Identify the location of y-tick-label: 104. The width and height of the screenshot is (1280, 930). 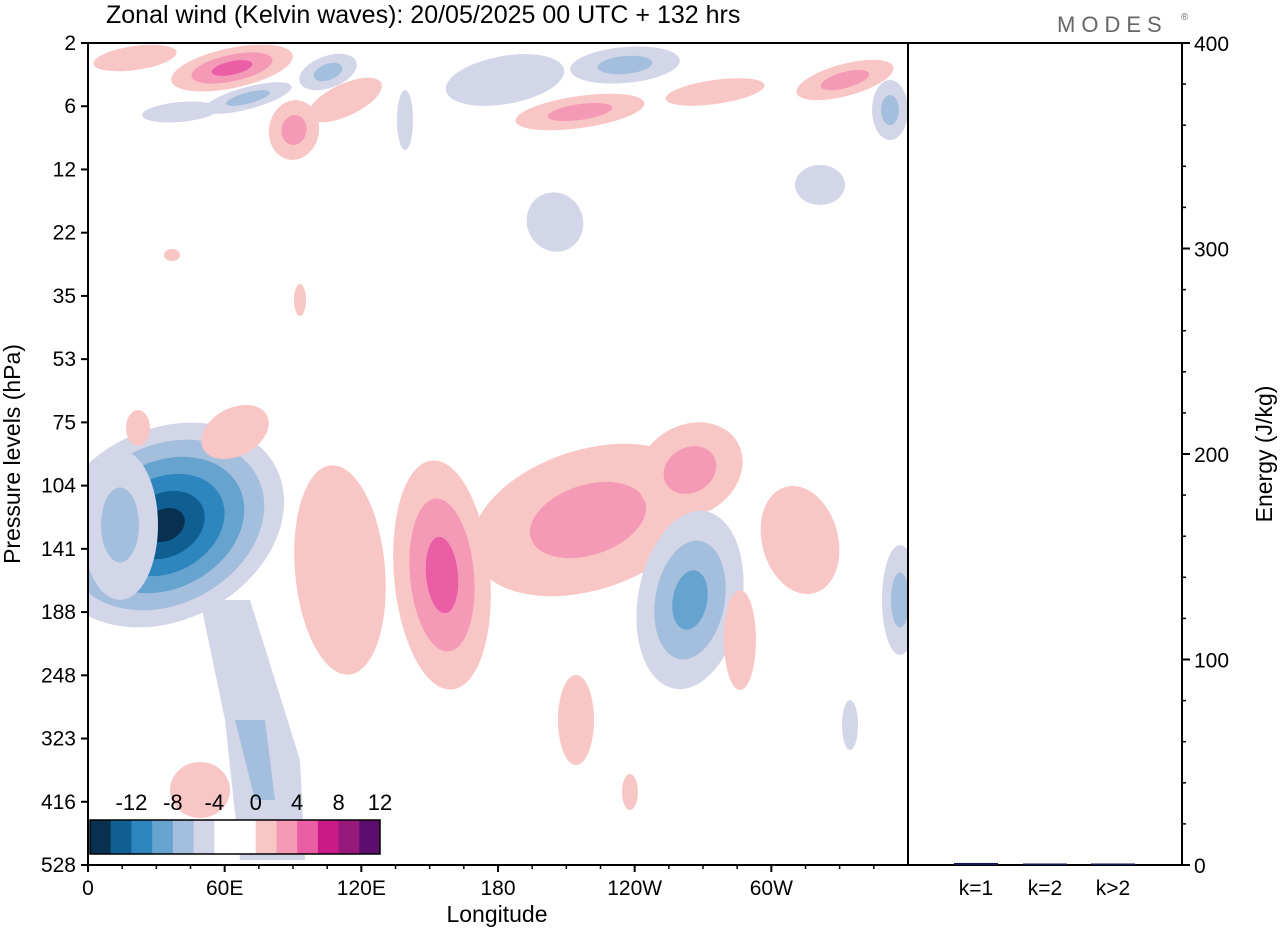
(58, 486).